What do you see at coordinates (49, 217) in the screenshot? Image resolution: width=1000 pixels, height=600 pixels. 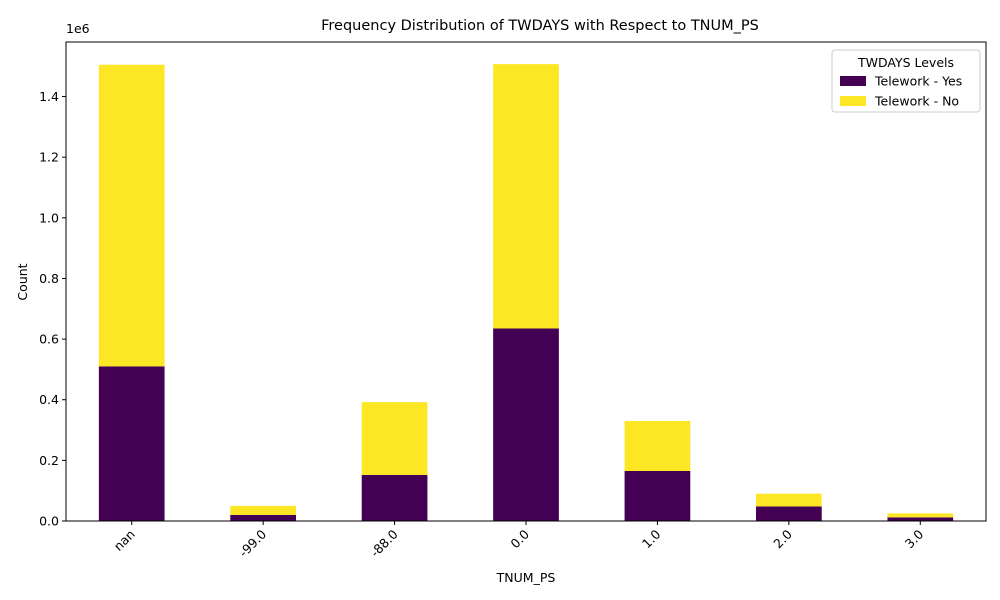 I see `y-tick-label: 1.0` at bounding box center [49, 217].